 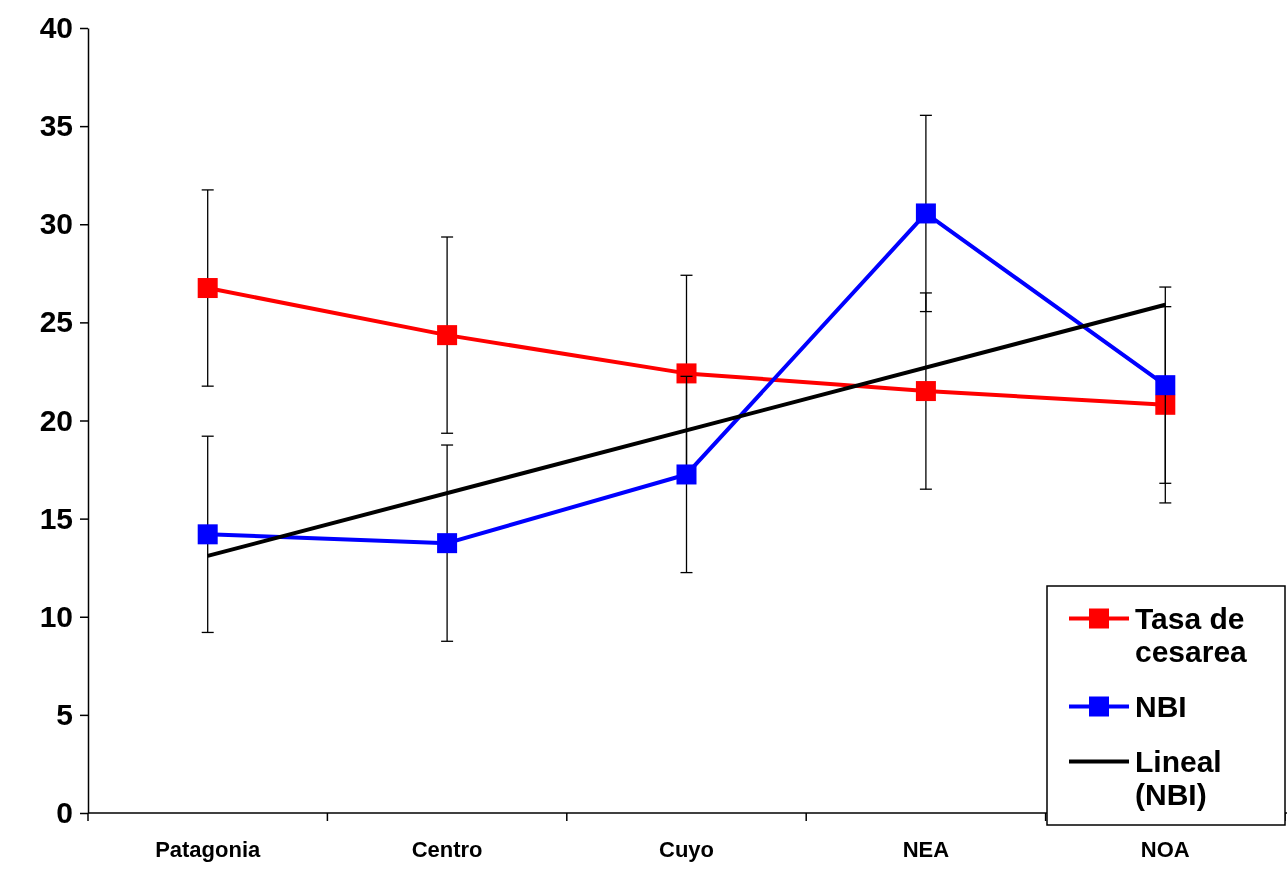 What do you see at coordinates (56, 28) in the screenshot?
I see `y-tick-label: 40` at bounding box center [56, 28].